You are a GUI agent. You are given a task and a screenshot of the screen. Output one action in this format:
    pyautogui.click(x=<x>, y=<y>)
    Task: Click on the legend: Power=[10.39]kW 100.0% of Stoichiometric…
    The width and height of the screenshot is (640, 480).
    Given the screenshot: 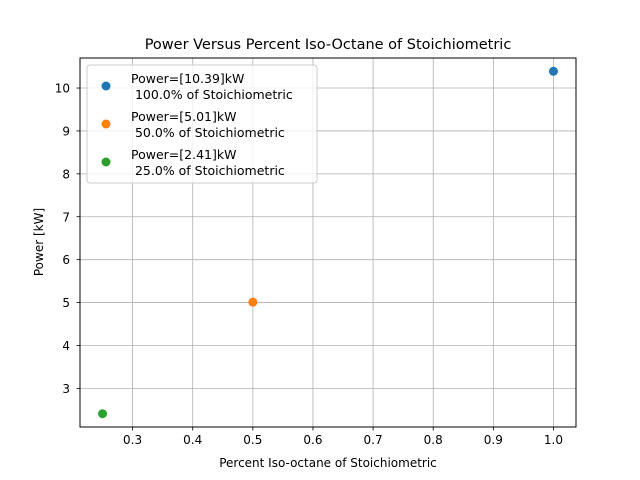 What is the action you would take?
    pyautogui.click(x=202, y=124)
    